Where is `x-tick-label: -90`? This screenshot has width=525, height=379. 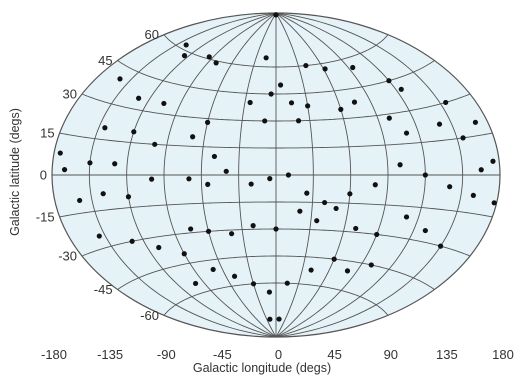 x-tick-label: -90 is located at coordinates (166, 354).